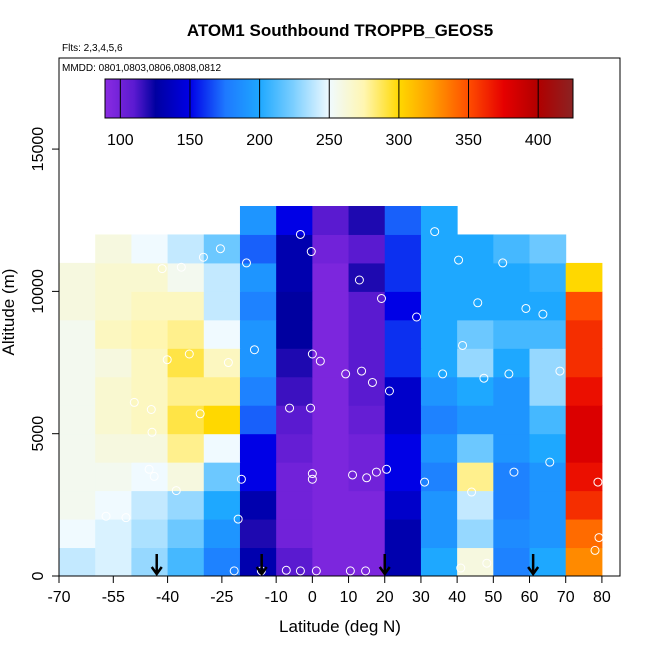 The width and height of the screenshot is (650, 655). I want to click on x-tick-label: -10, so click(276, 597).